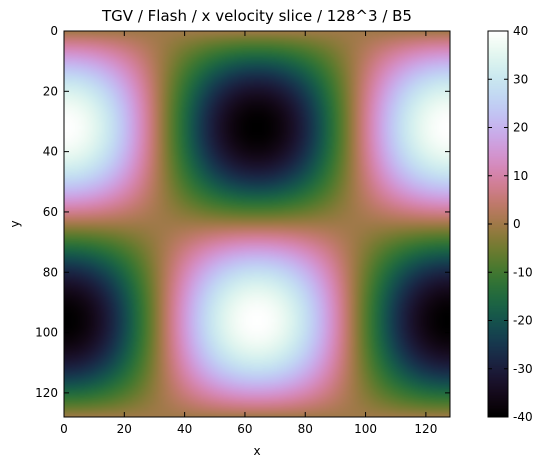  Describe the element at coordinates (46, 333) in the screenshot. I see `y-tick-label: 100` at that location.